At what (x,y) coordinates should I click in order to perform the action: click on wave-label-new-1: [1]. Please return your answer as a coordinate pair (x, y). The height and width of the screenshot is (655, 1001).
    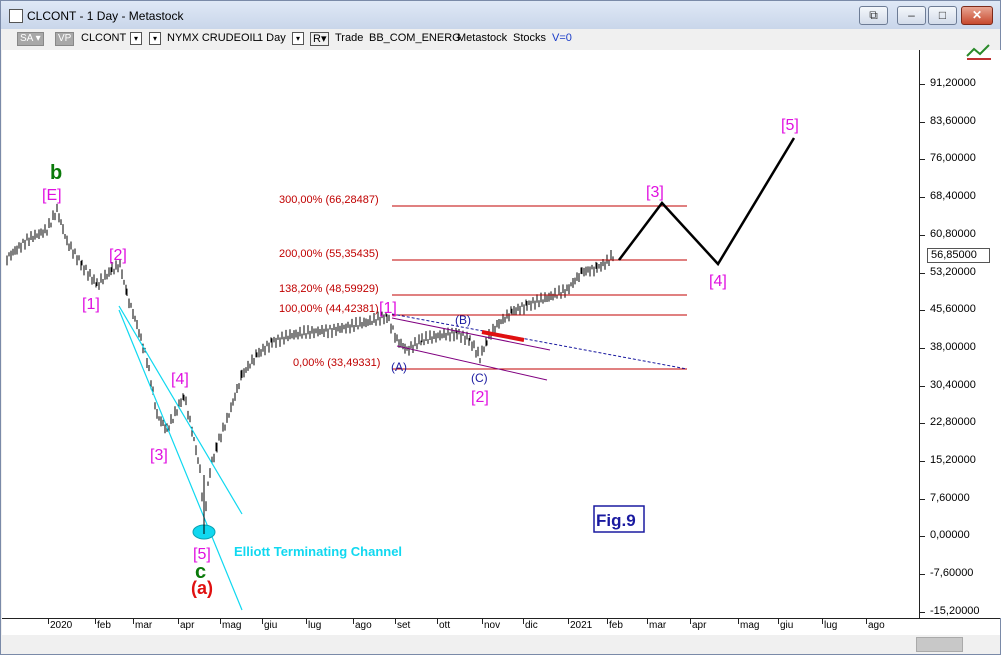
    Looking at the image, I should click on (388, 308).